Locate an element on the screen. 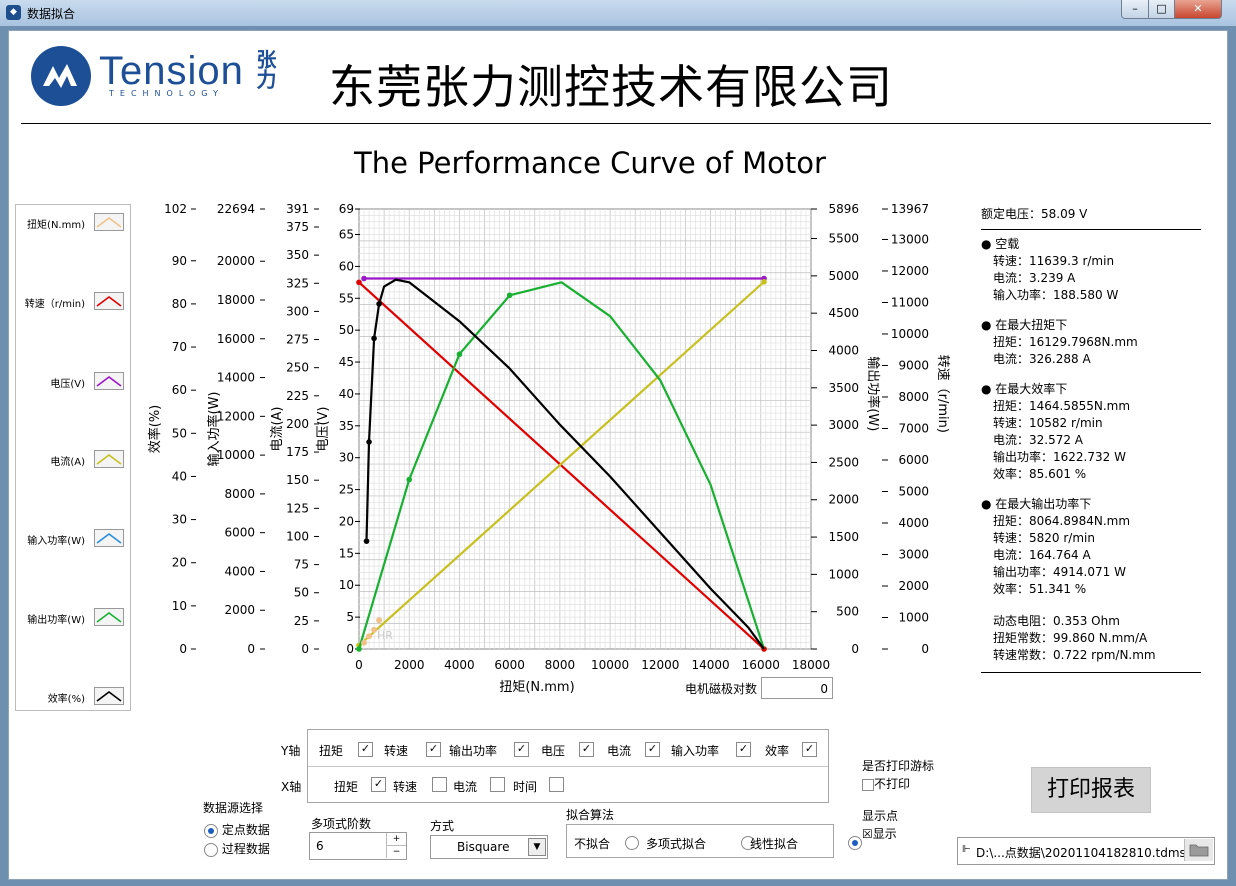 Image resolution: width=1236 pixels, height=886 pixels. output_power-tick-label: 0 is located at coordinates (855, 649).